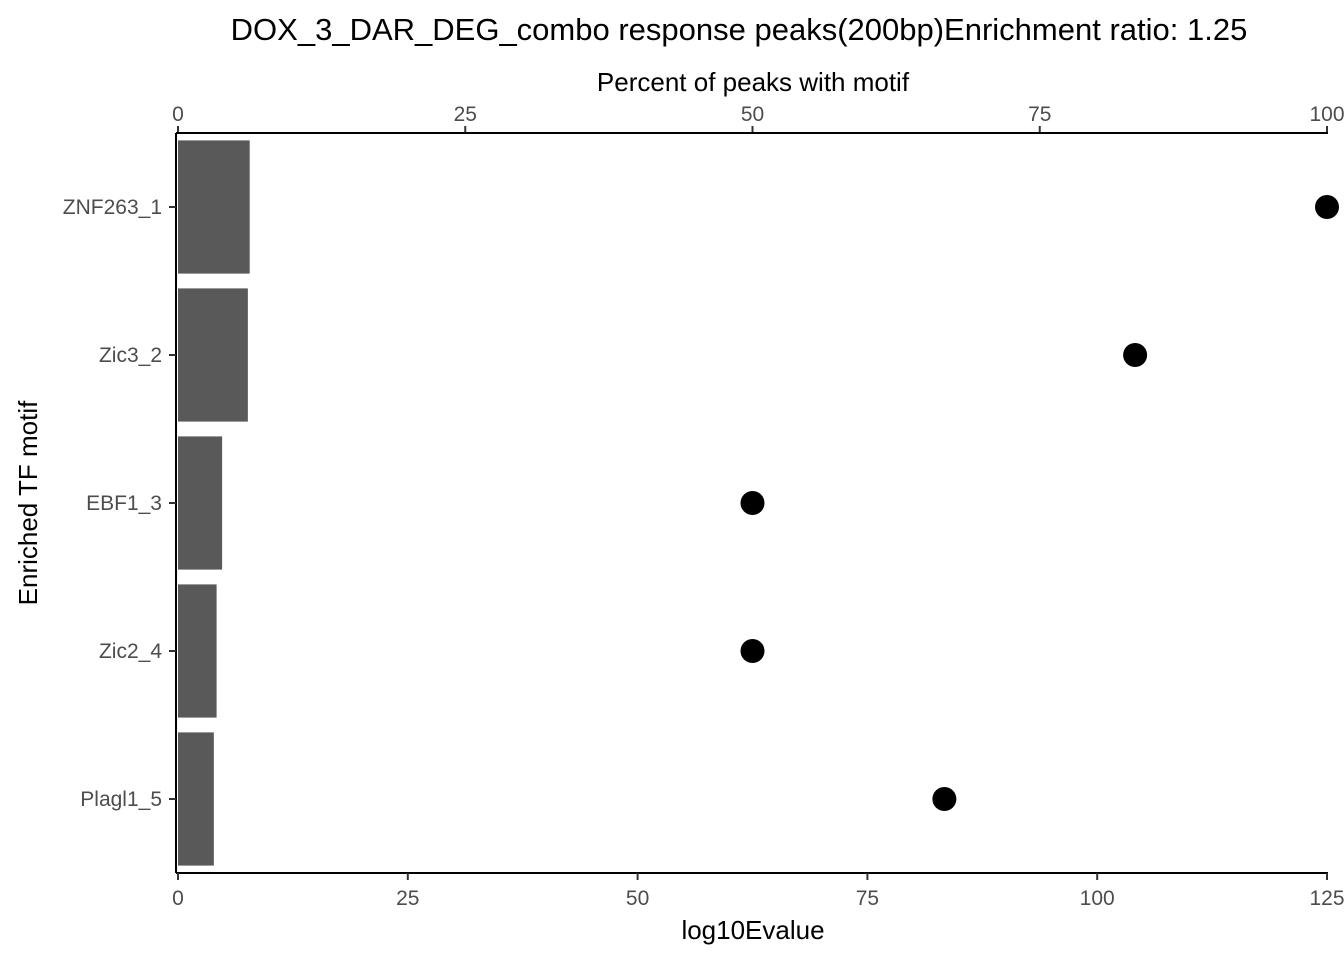 Image resolution: width=1344 pixels, height=960 pixels. What do you see at coordinates (1326, 898) in the screenshot?
I see `bottom-tick-label: 125` at bounding box center [1326, 898].